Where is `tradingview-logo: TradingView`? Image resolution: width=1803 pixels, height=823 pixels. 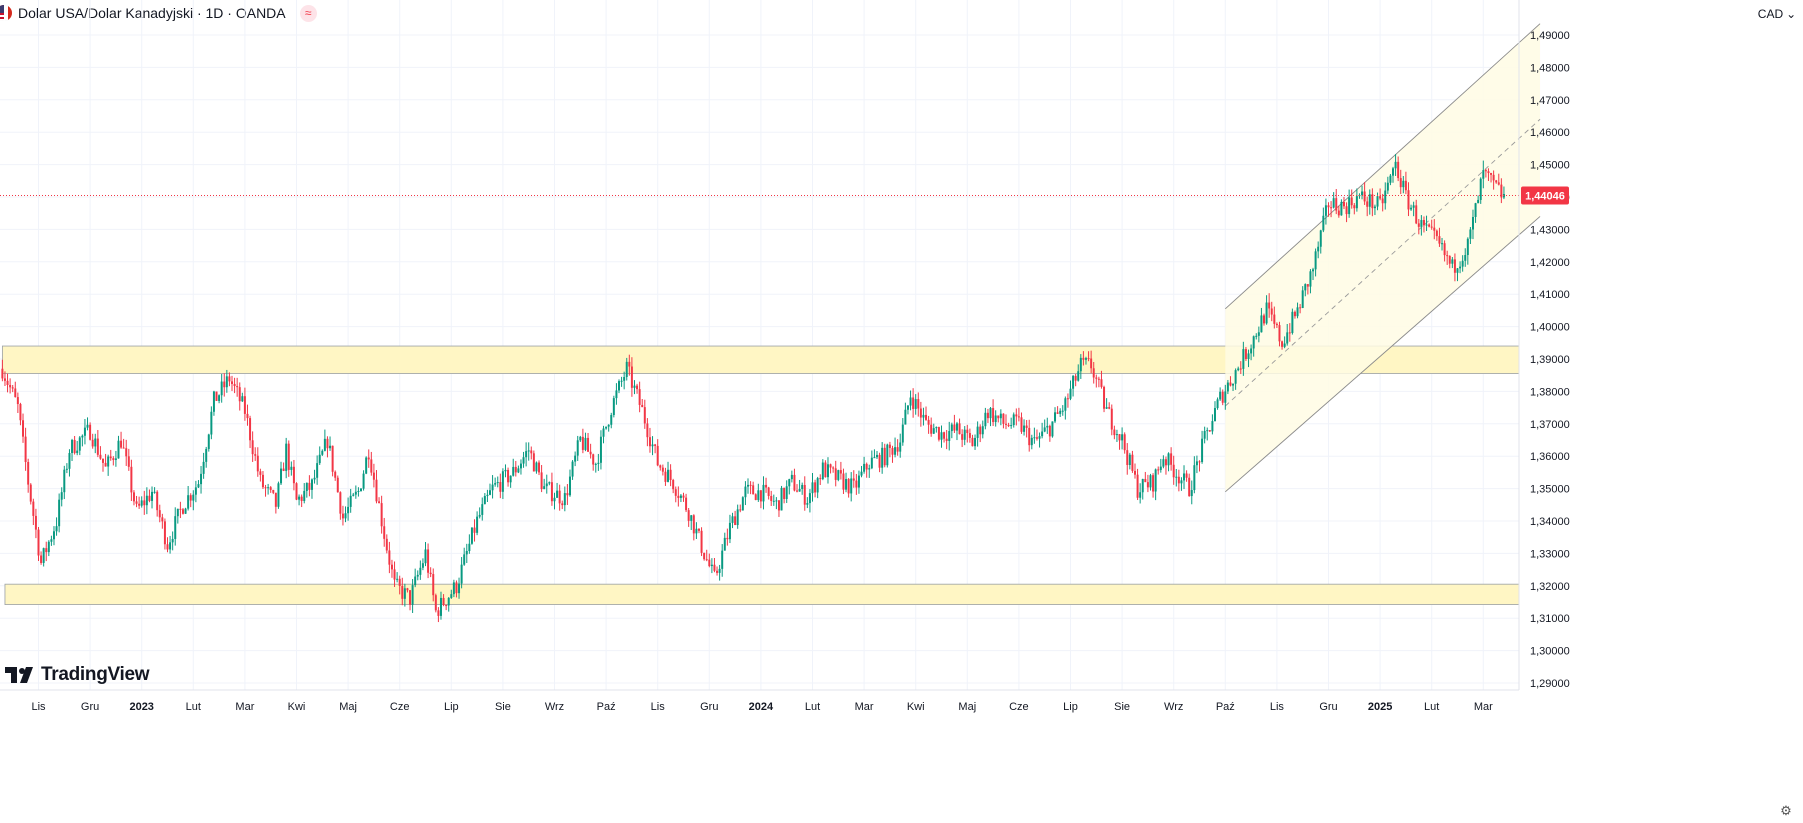 tradingview-logo: TradingView is located at coordinates (77, 675).